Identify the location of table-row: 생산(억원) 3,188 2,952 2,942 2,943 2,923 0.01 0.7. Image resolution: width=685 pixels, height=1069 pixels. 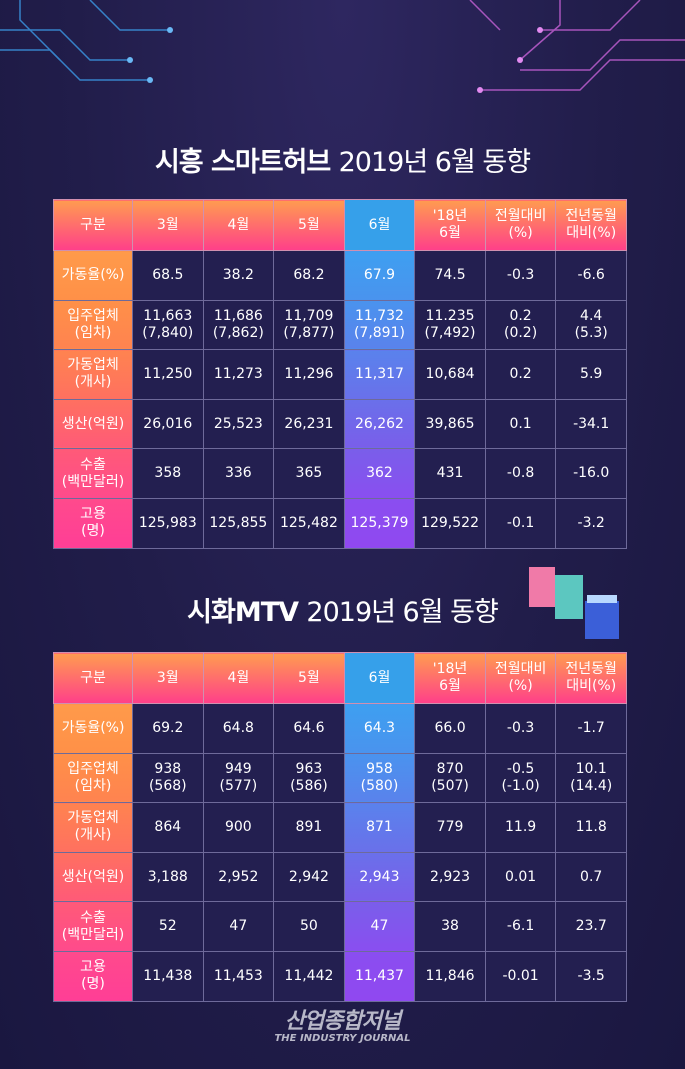
(340, 877).